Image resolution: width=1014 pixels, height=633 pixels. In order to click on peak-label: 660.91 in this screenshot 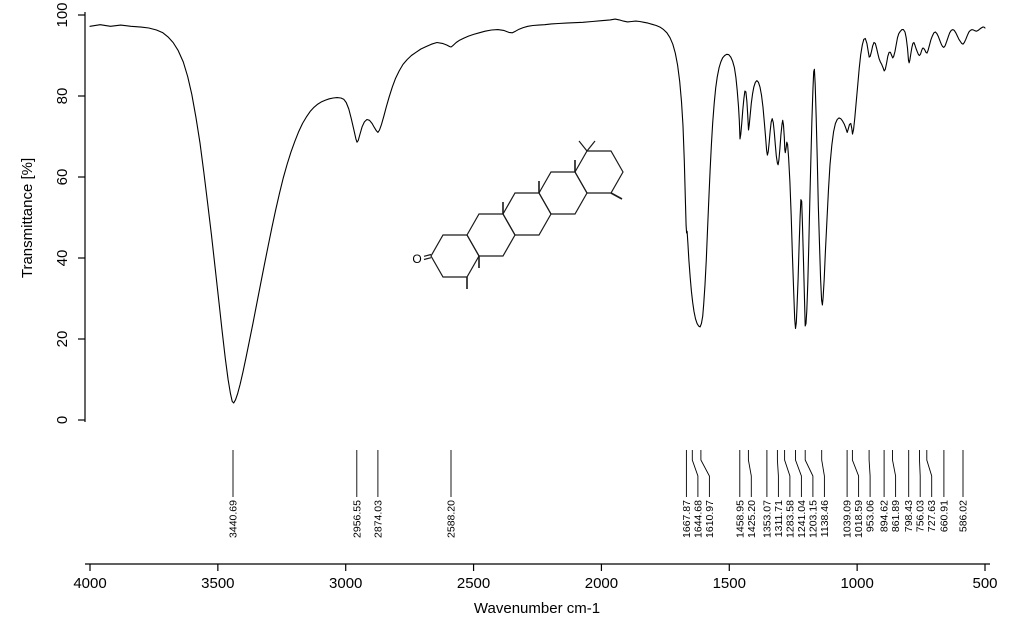, I will do `click(944, 516)`.